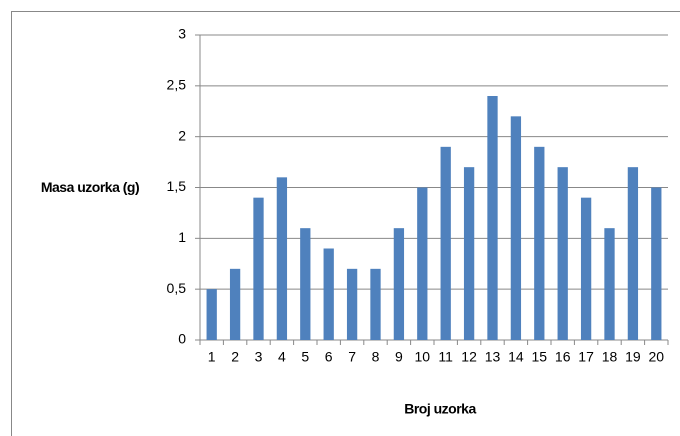  Describe the element at coordinates (177, 186) in the screenshot. I see `y-tick-label: 1,5` at that location.